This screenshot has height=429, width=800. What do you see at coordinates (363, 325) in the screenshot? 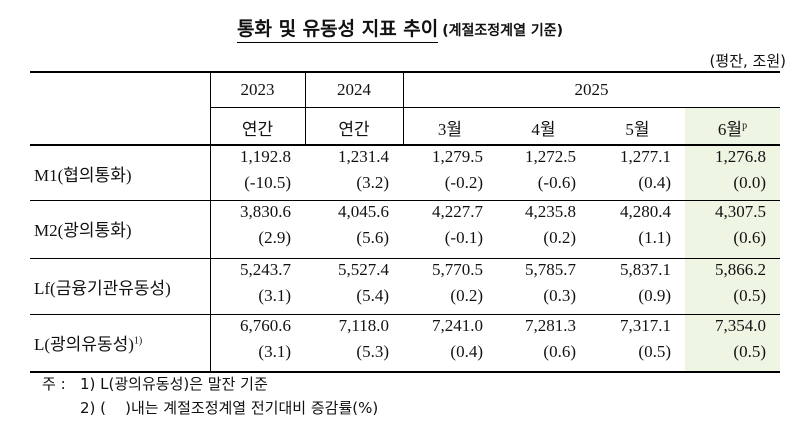
I see `value: 7,118.0` at bounding box center [363, 325].